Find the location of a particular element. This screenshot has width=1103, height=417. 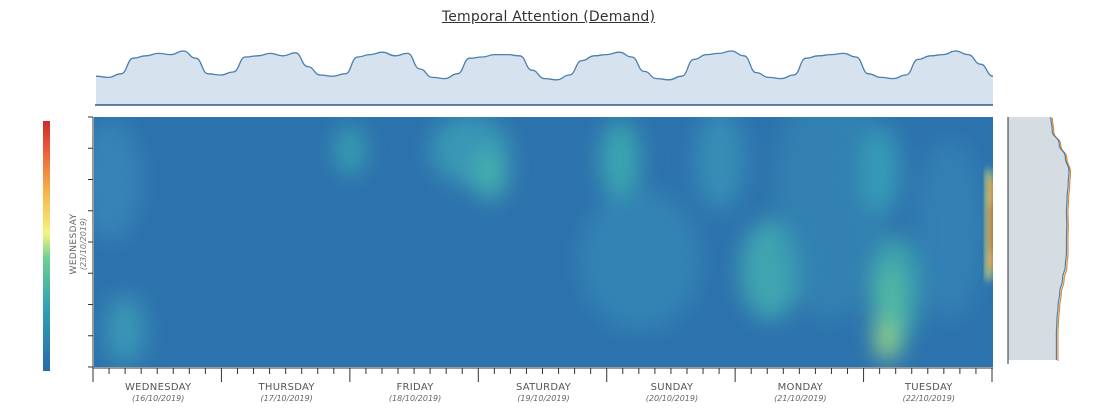

x-date-label: (16/10/2019) is located at coordinates (158, 398).